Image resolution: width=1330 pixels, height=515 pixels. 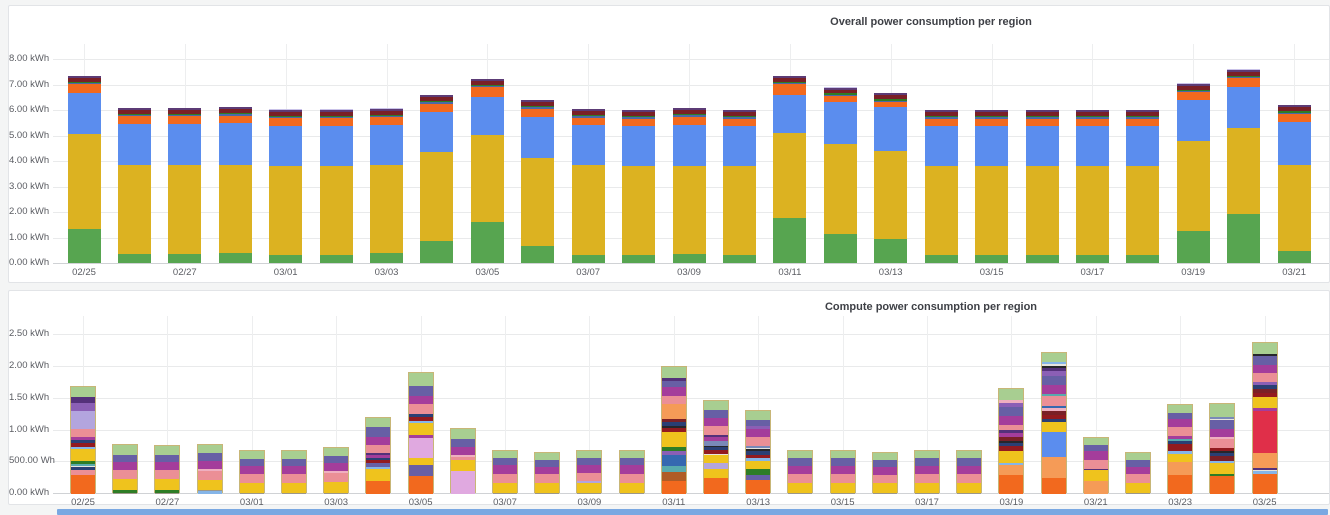 I want to click on bar-03/03, so click(x=386, y=185).